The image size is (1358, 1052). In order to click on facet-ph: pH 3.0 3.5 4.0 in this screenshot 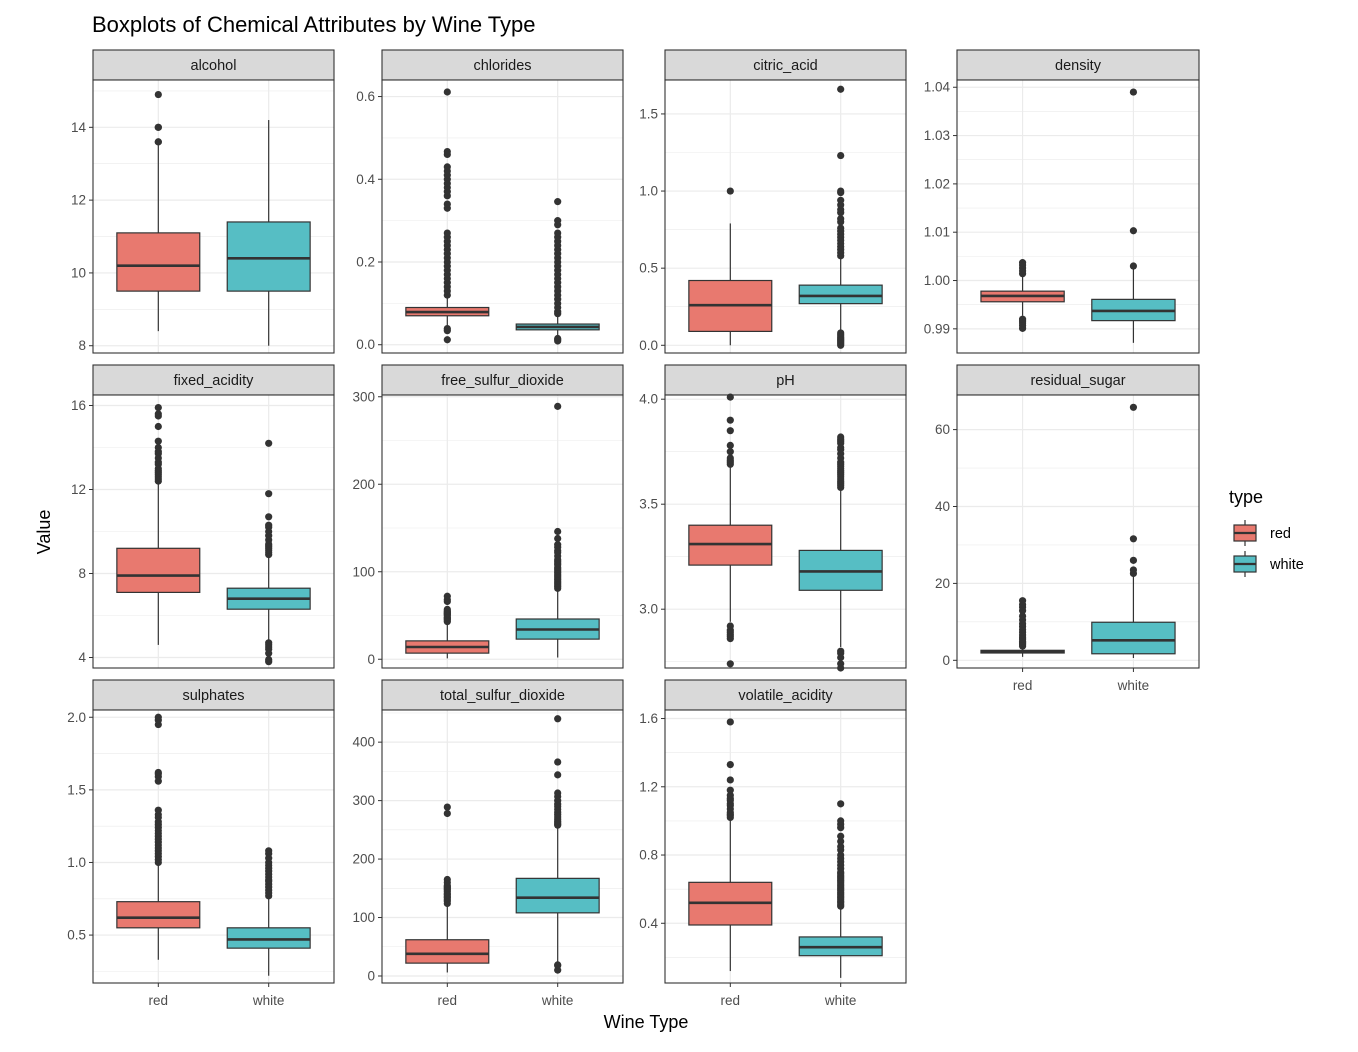, I will do `click(773, 518)`.